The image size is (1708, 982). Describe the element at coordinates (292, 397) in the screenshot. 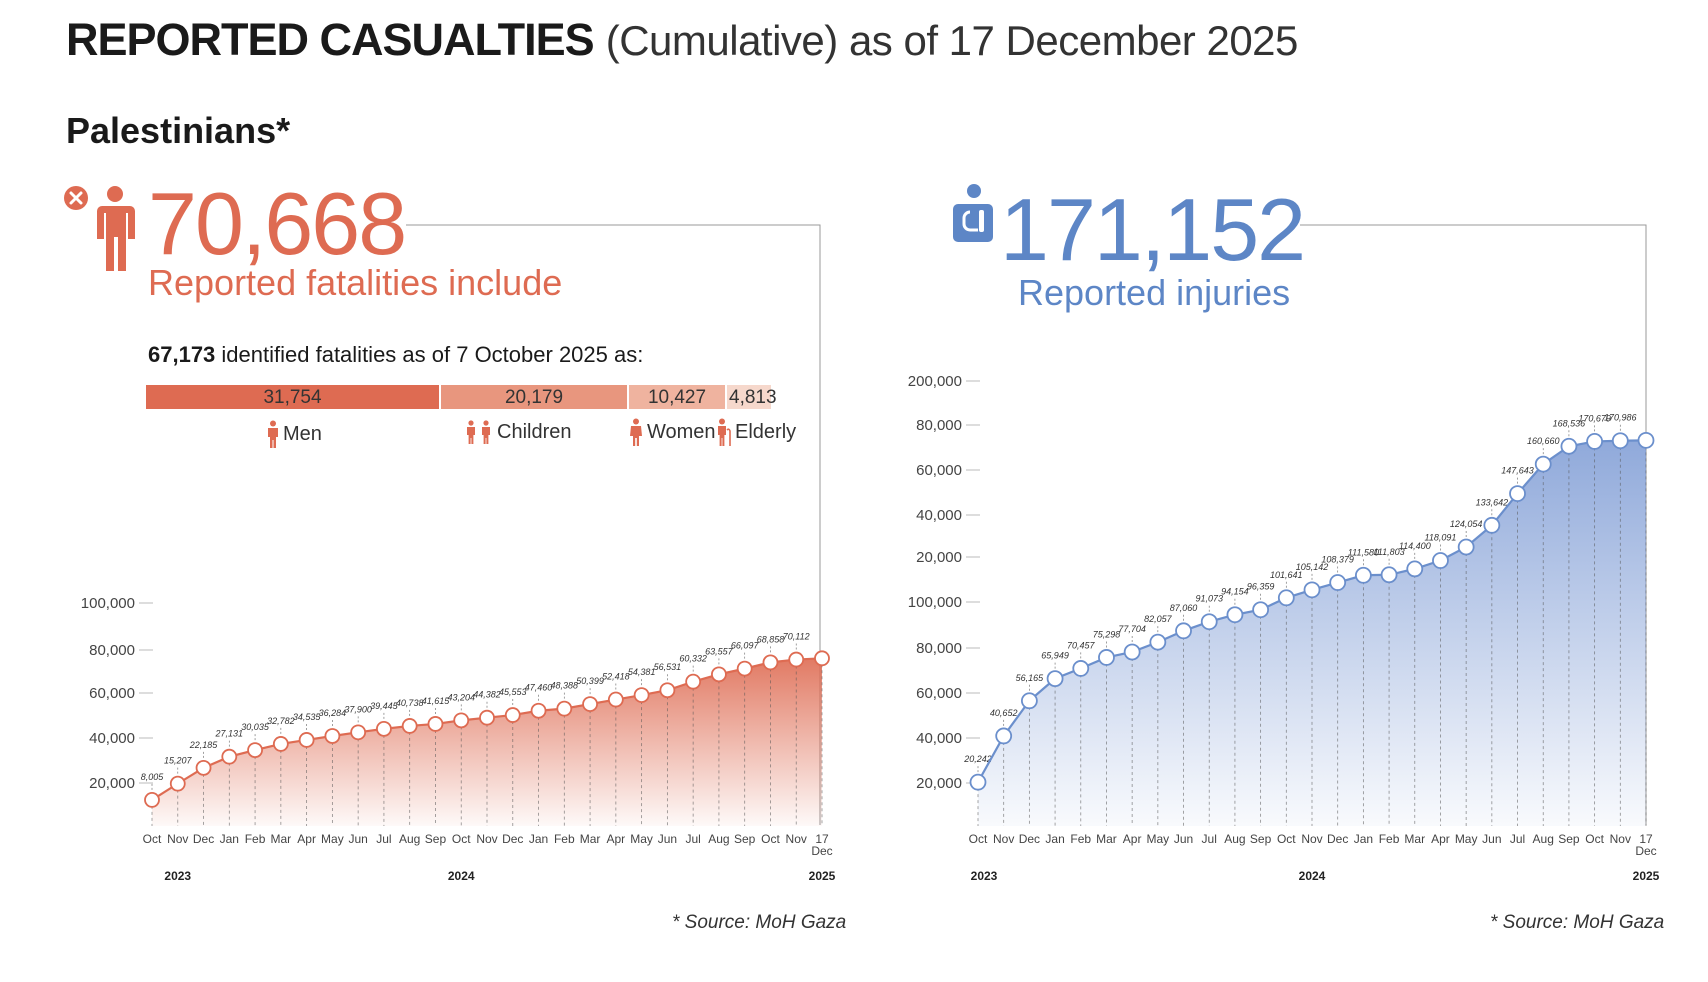

I see `breakdown-men-value: 31,754` at that location.